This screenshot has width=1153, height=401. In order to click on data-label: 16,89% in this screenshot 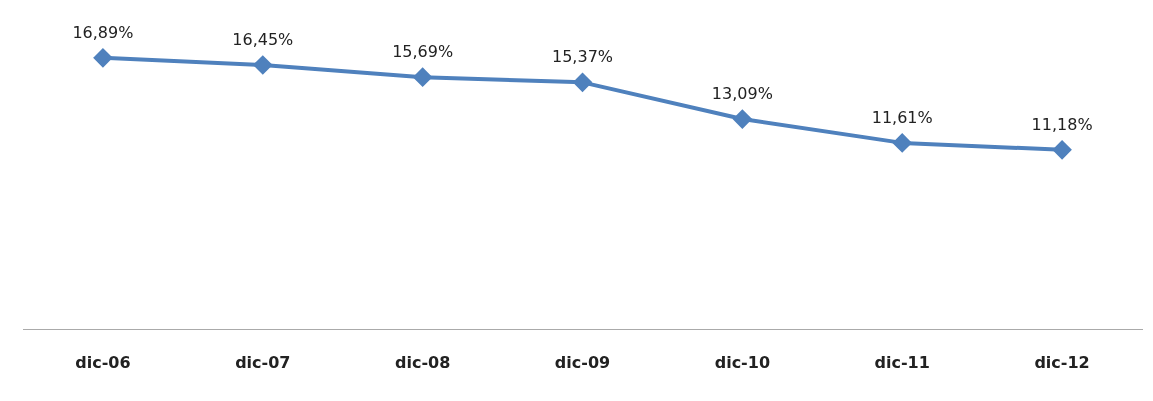, I will do `click(103, 33)`.